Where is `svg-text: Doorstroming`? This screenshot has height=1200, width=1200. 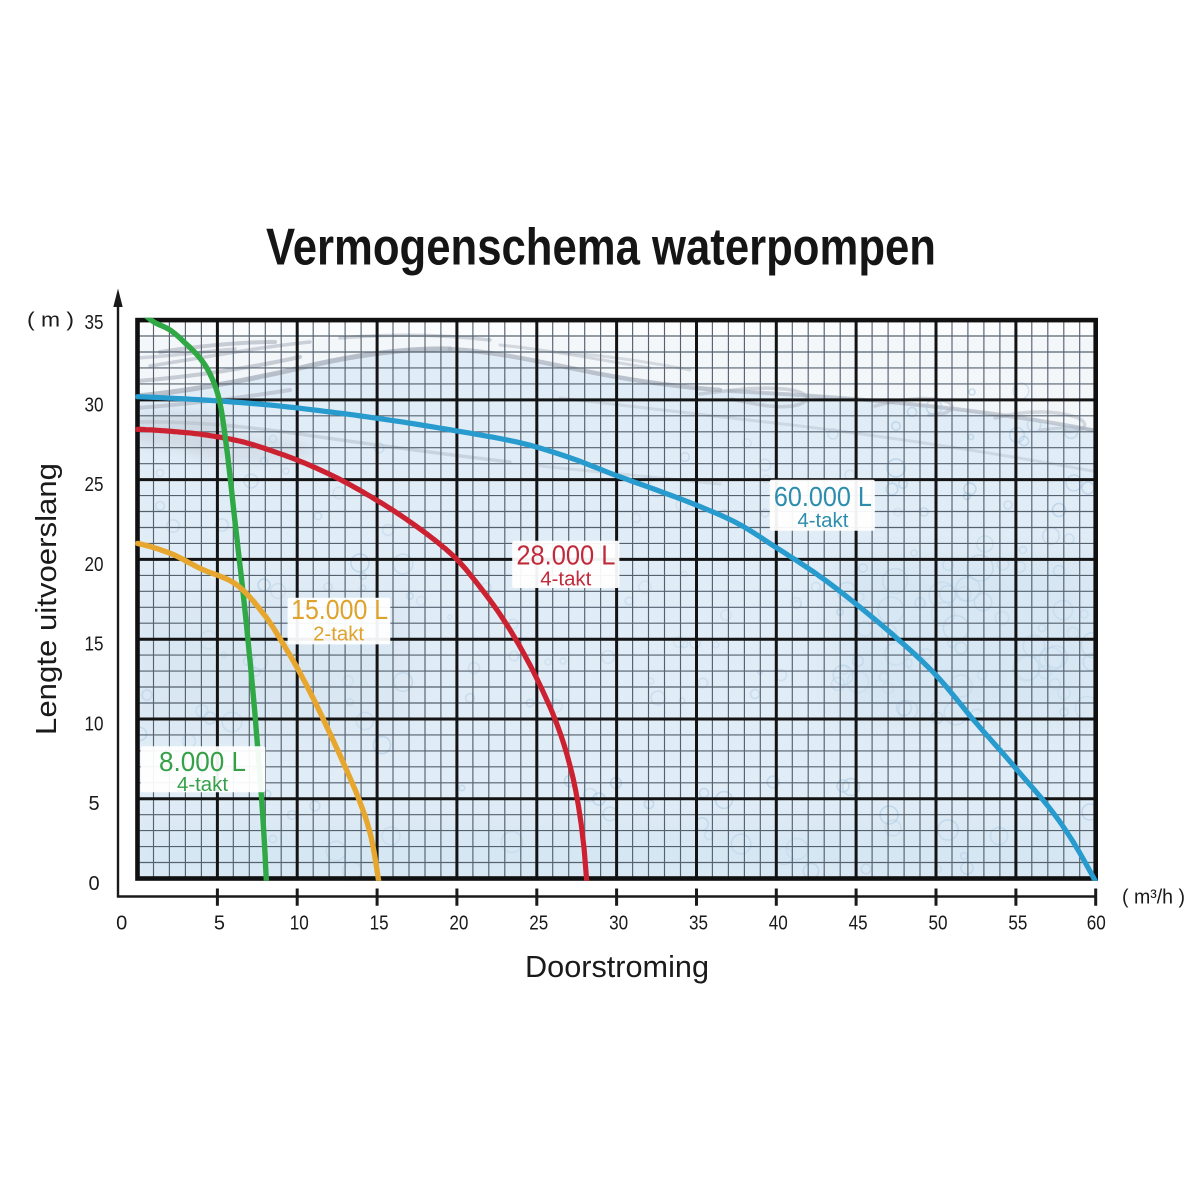
svg-text: Doorstroming is located at coordinates (617, 966).